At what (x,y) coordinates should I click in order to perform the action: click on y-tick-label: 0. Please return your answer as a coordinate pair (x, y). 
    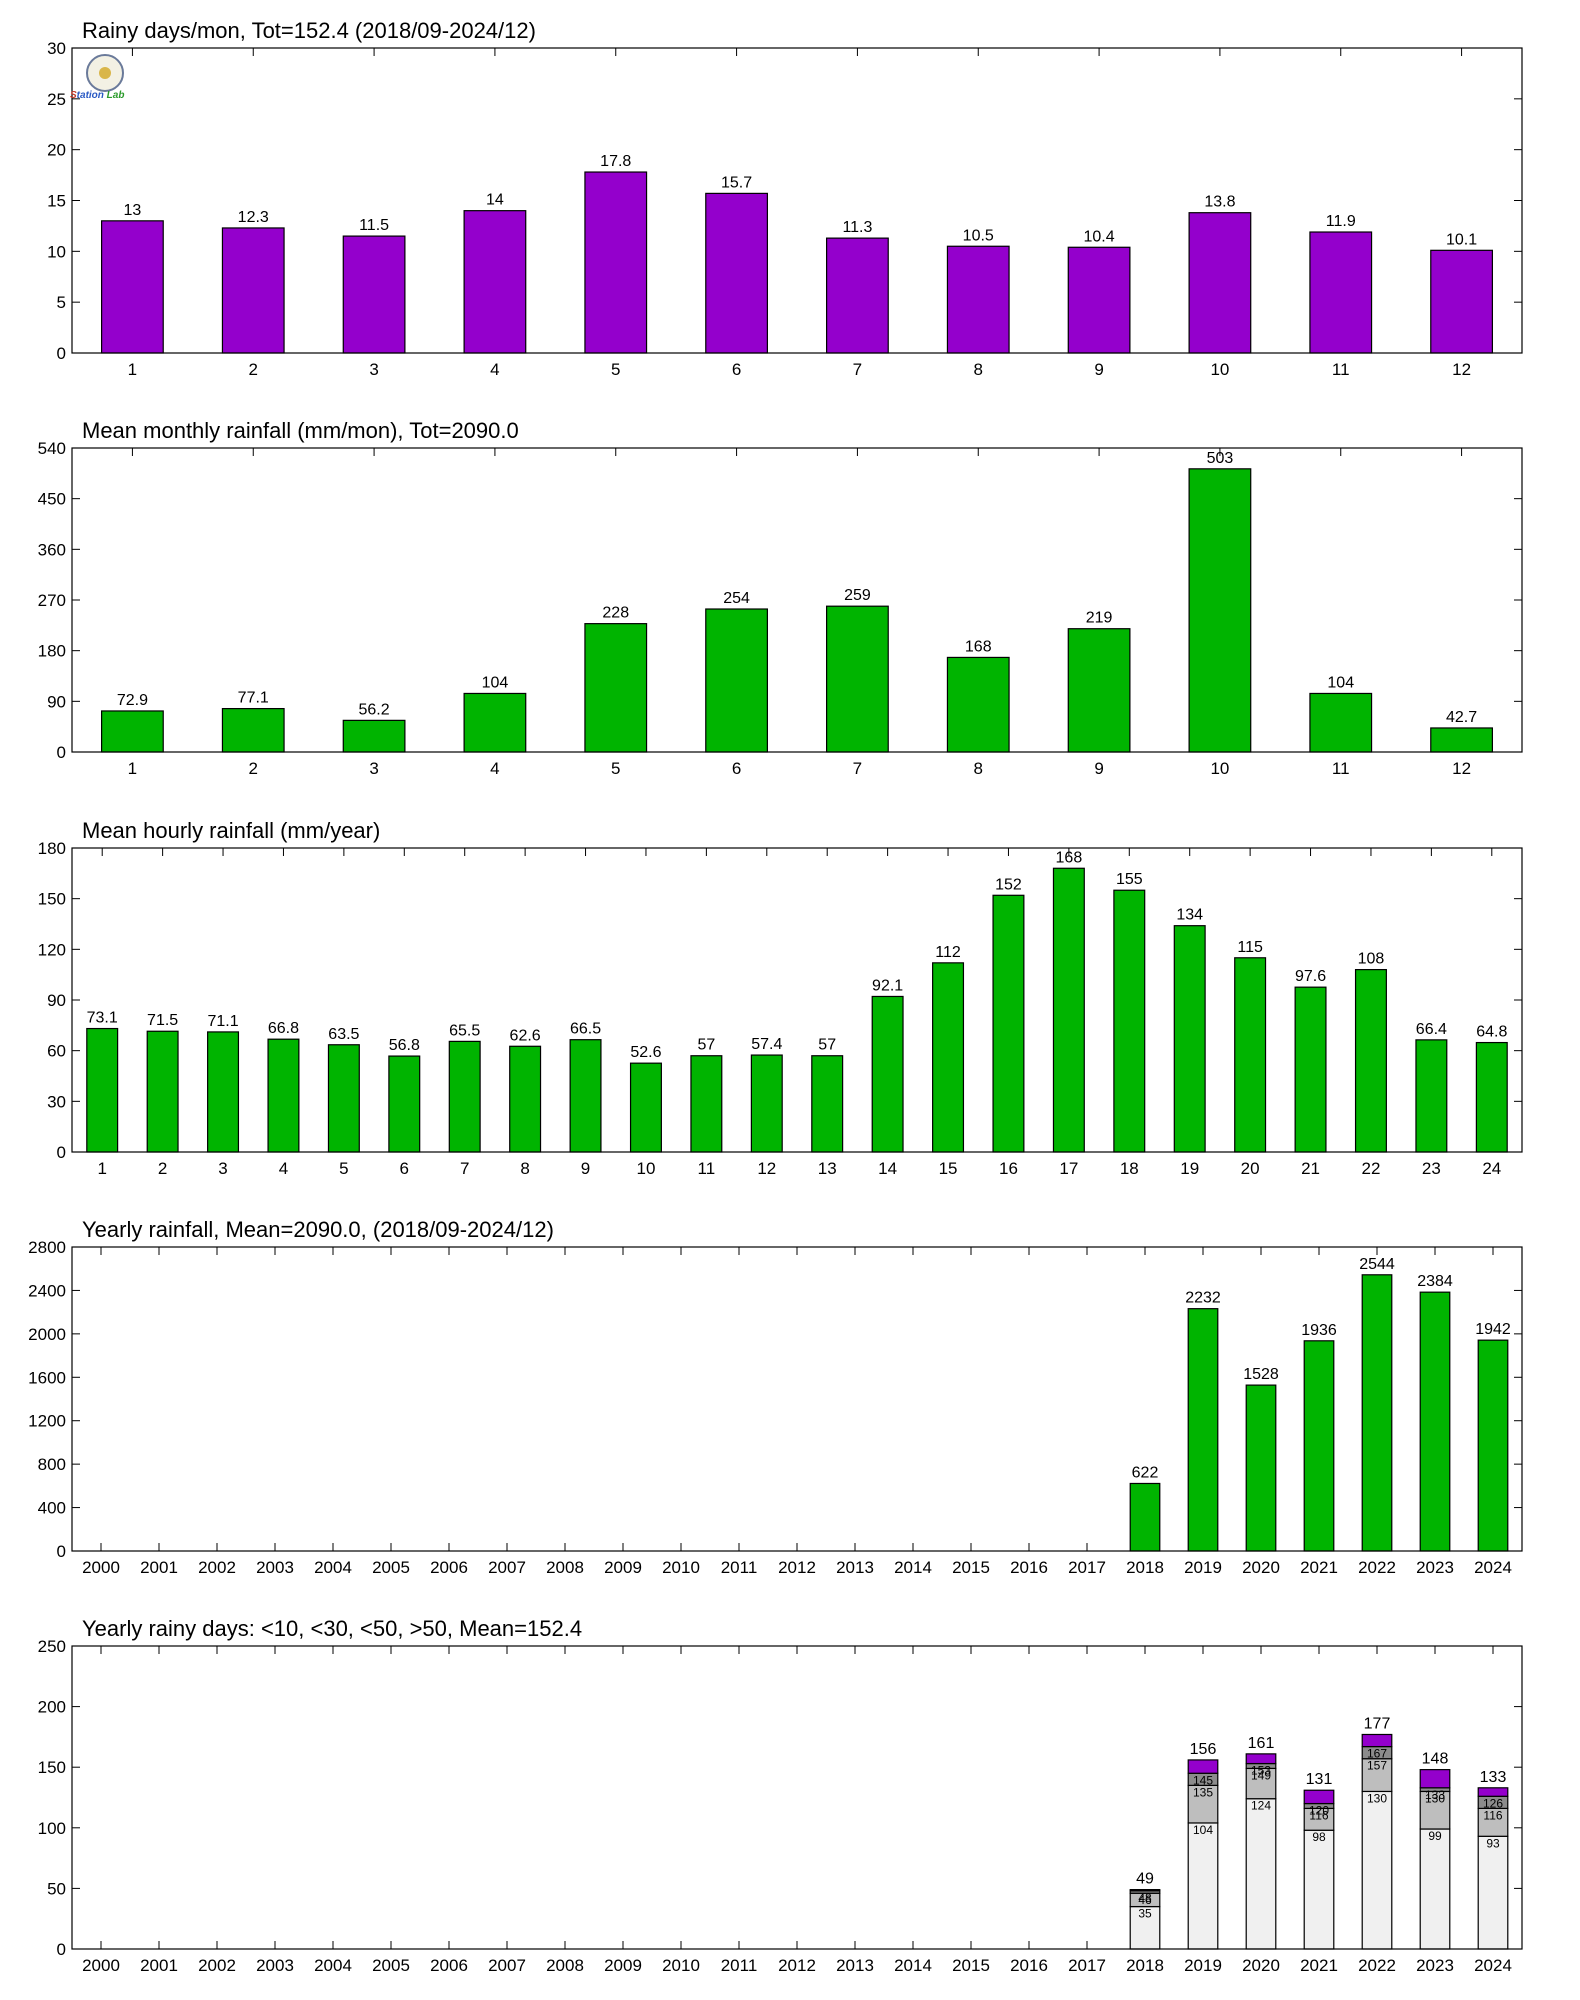
    Looking at the image, I should click on (61, 752).